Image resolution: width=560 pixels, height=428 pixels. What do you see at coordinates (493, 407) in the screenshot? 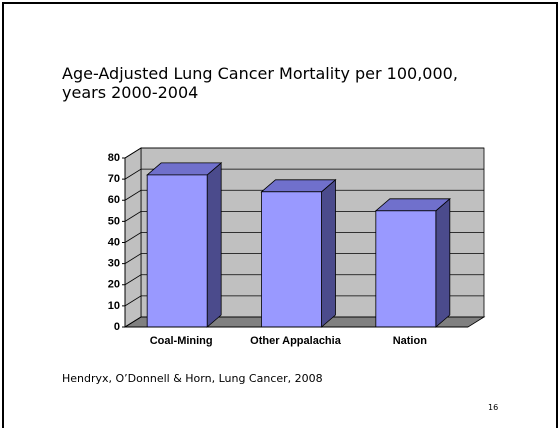
I see `slide-number: 16` at bounding box center [493, 407].